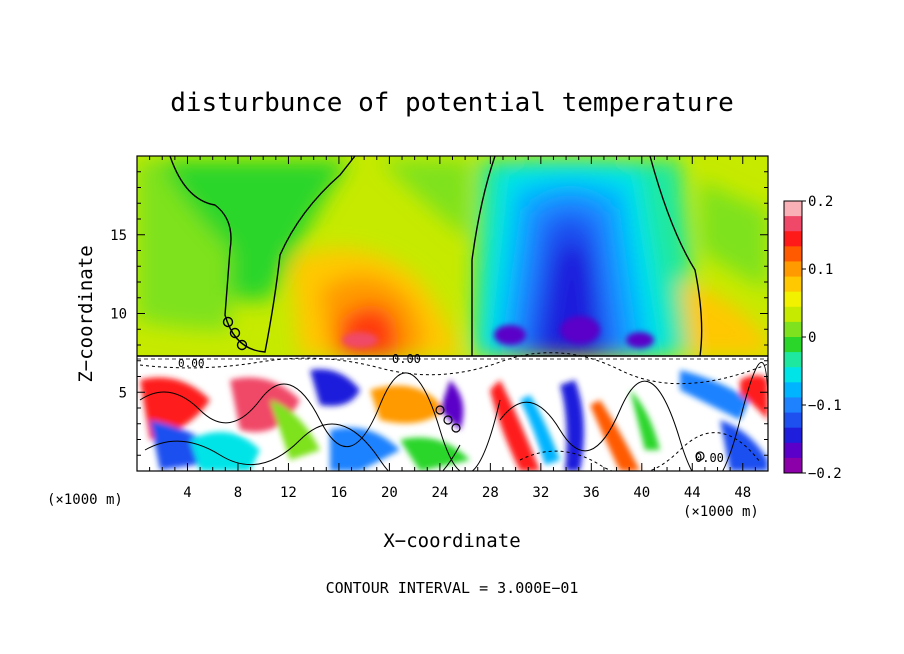  I want to click on y-axis-unit: (×1000 m), so click(85, 500).